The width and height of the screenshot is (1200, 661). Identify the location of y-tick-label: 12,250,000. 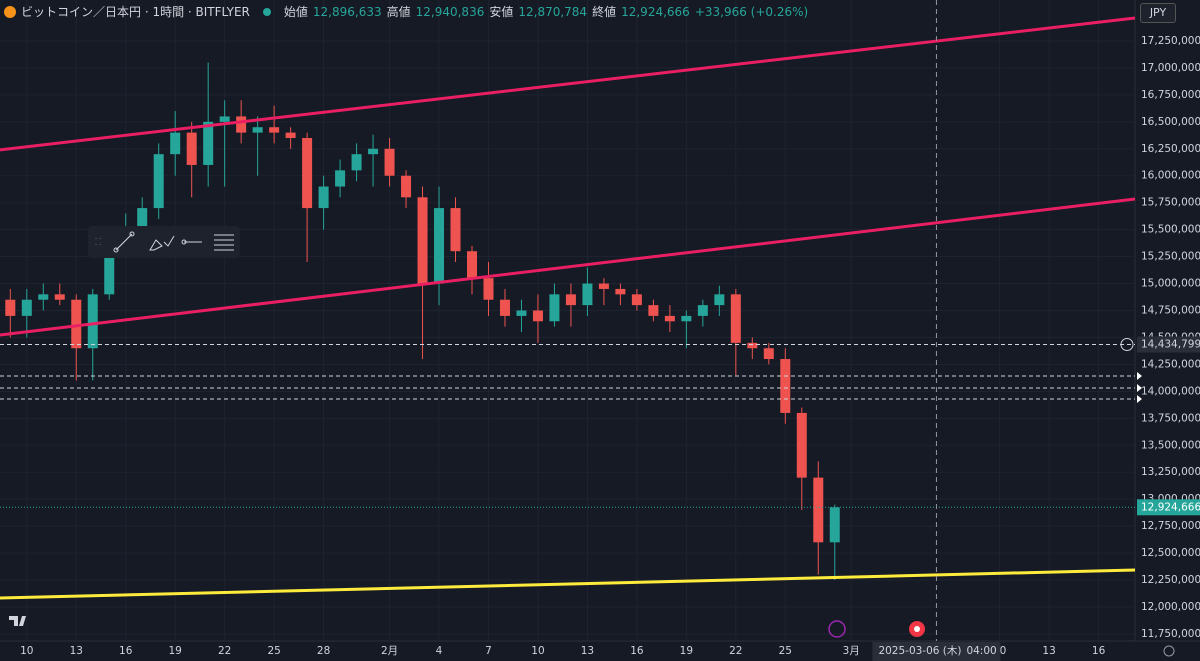
(1170, 580).